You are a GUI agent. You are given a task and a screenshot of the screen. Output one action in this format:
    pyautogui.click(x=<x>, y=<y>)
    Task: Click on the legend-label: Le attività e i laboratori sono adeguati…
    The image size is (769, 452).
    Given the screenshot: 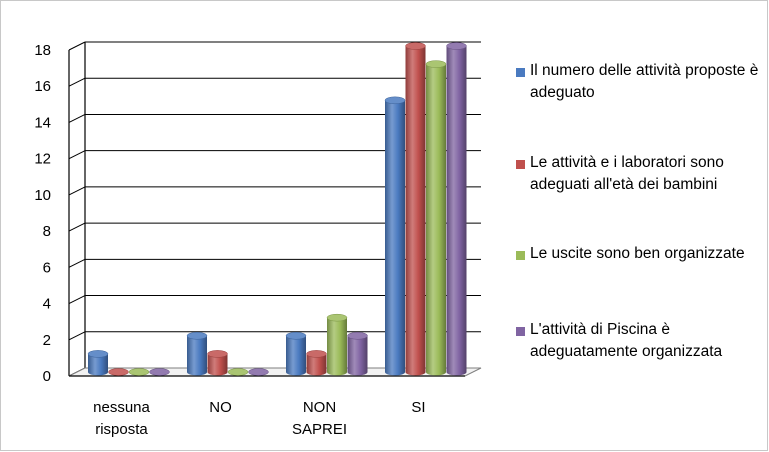 What is the action you would take?
    pyautogui.click(x=627, y=173)
    